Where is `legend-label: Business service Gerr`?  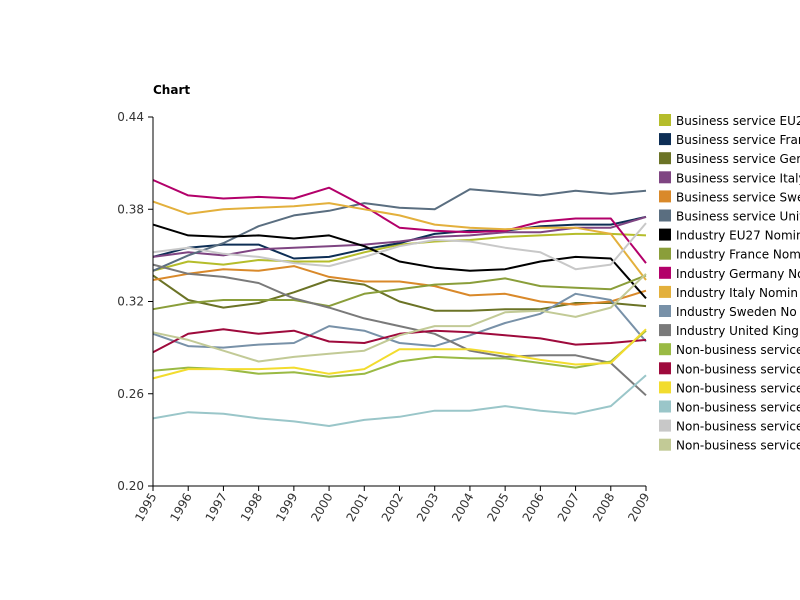
legend-label: Business service Gerr is located at coordinates (738, 159).